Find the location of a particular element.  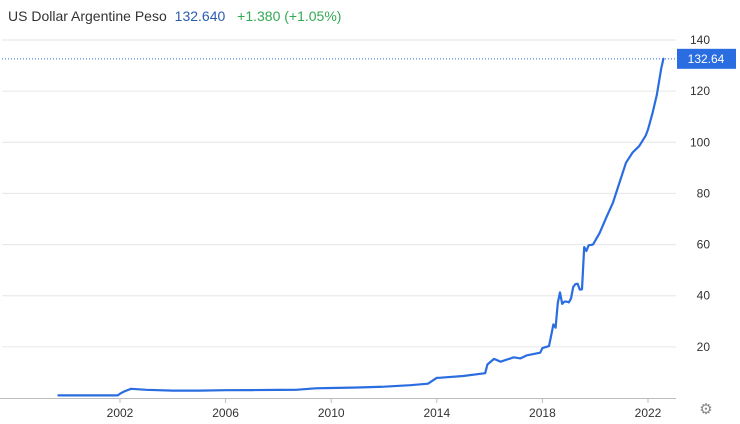

y-tick-label: 100 is located at coordinates (700, 142).